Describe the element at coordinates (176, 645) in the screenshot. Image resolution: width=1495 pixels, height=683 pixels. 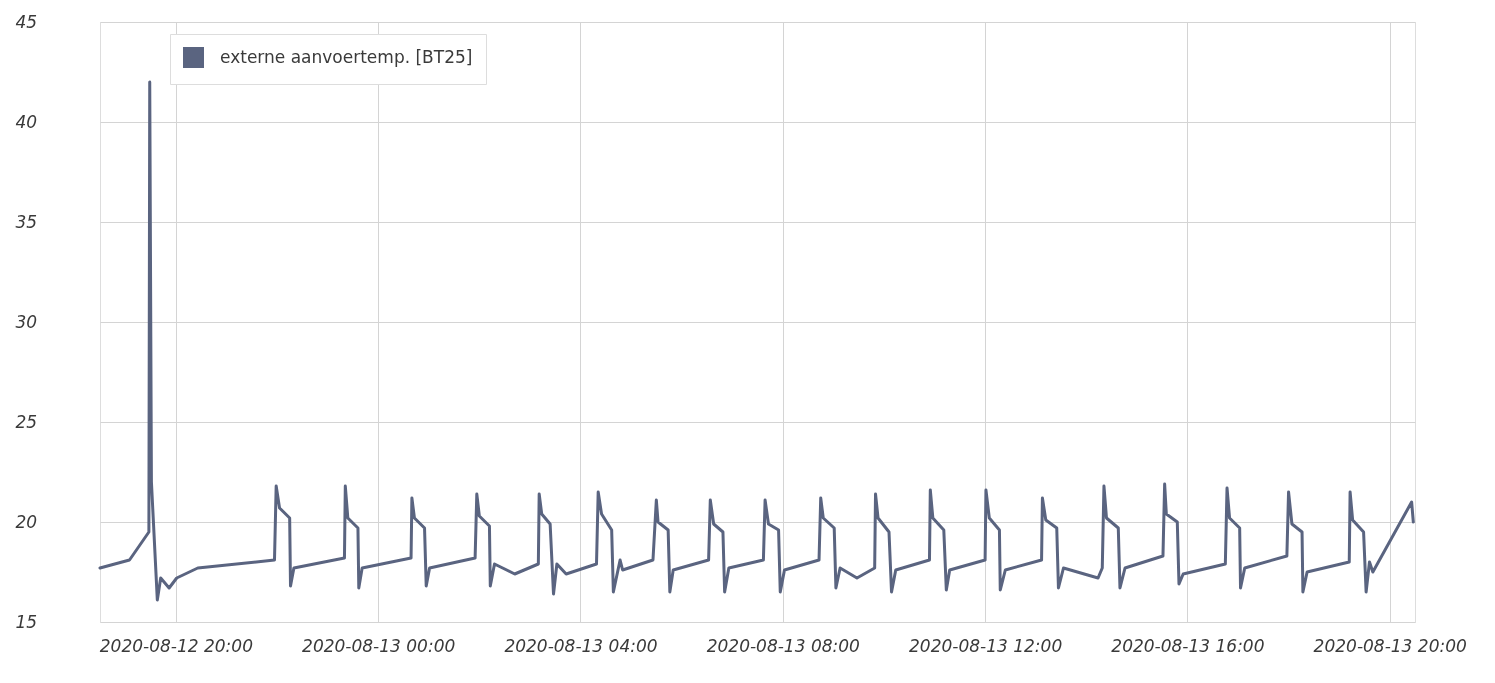
I see `x-tick-label: 2020-08-12 20:00` at that location.